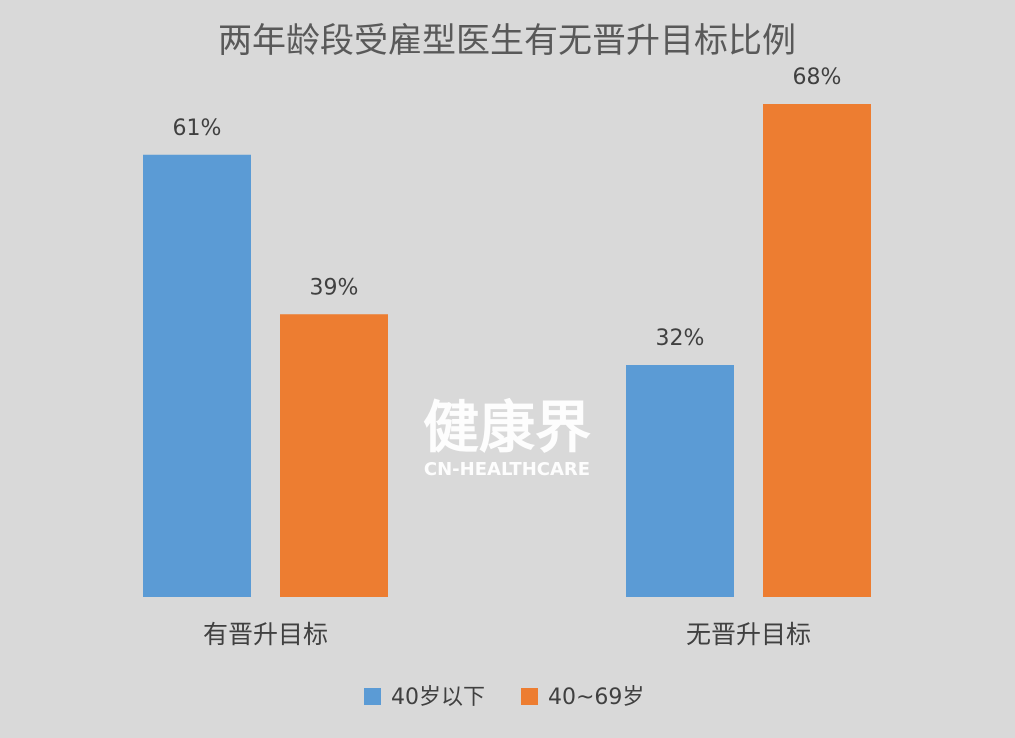  Describe the element at coordinates (438, 697) in the screenshot. I see `legend-label: 40岁以下` at that location.